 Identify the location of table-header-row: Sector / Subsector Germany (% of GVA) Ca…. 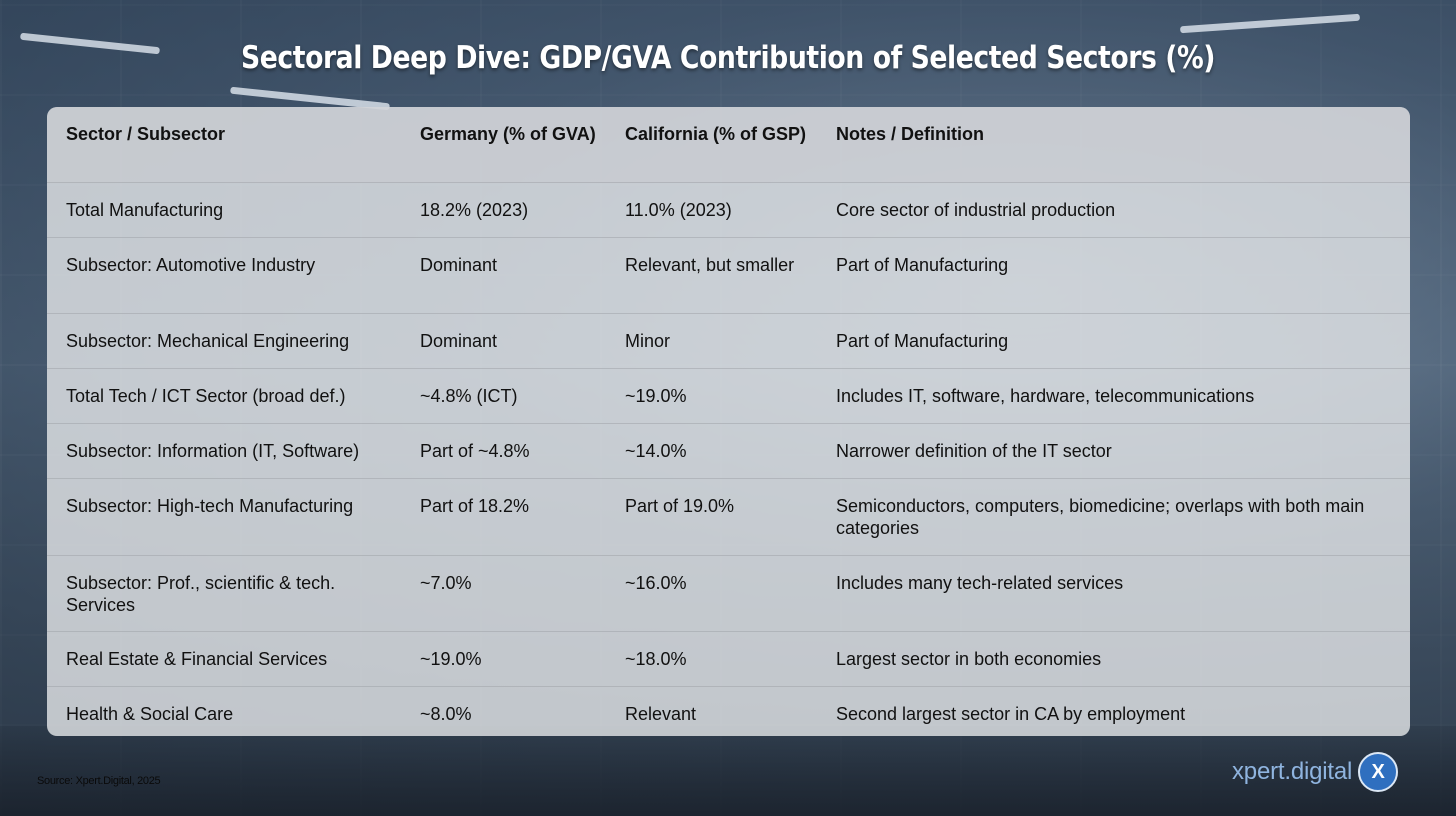
(728, 145).